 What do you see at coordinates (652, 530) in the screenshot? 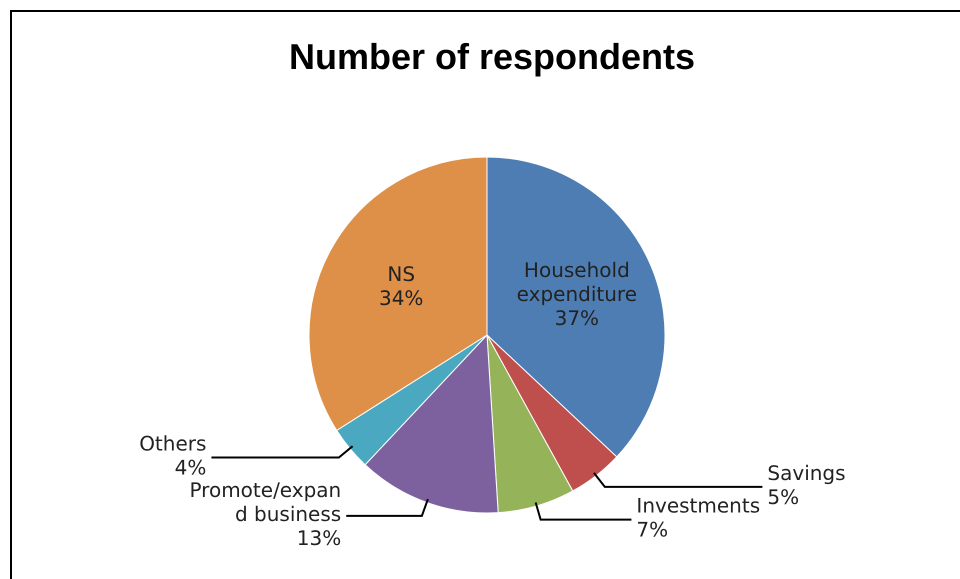
I see `data-label: 7%` at bounding box center [652, 530].